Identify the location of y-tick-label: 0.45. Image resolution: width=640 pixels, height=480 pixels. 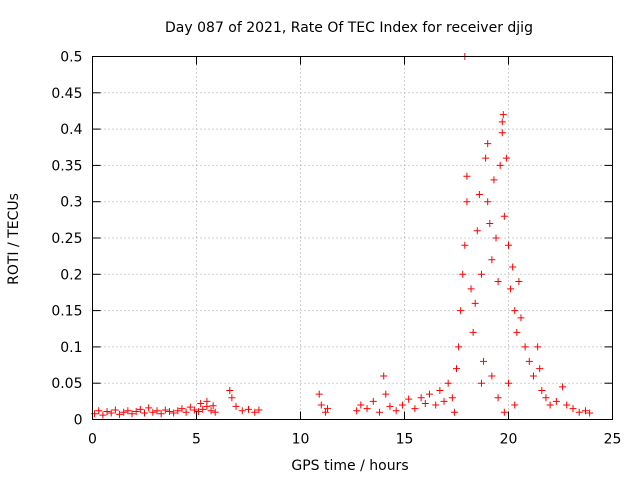
(66, 94).